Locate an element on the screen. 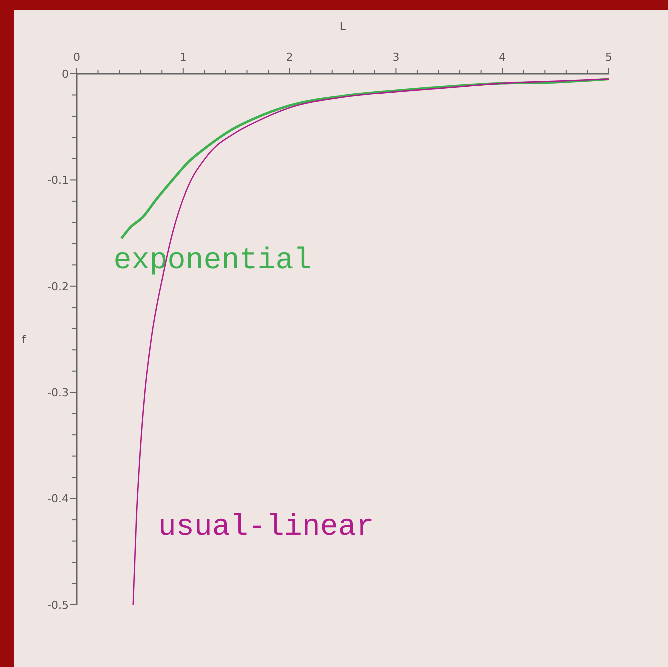  y-tick-label: -0.4 is located at coordinates (58, 499).